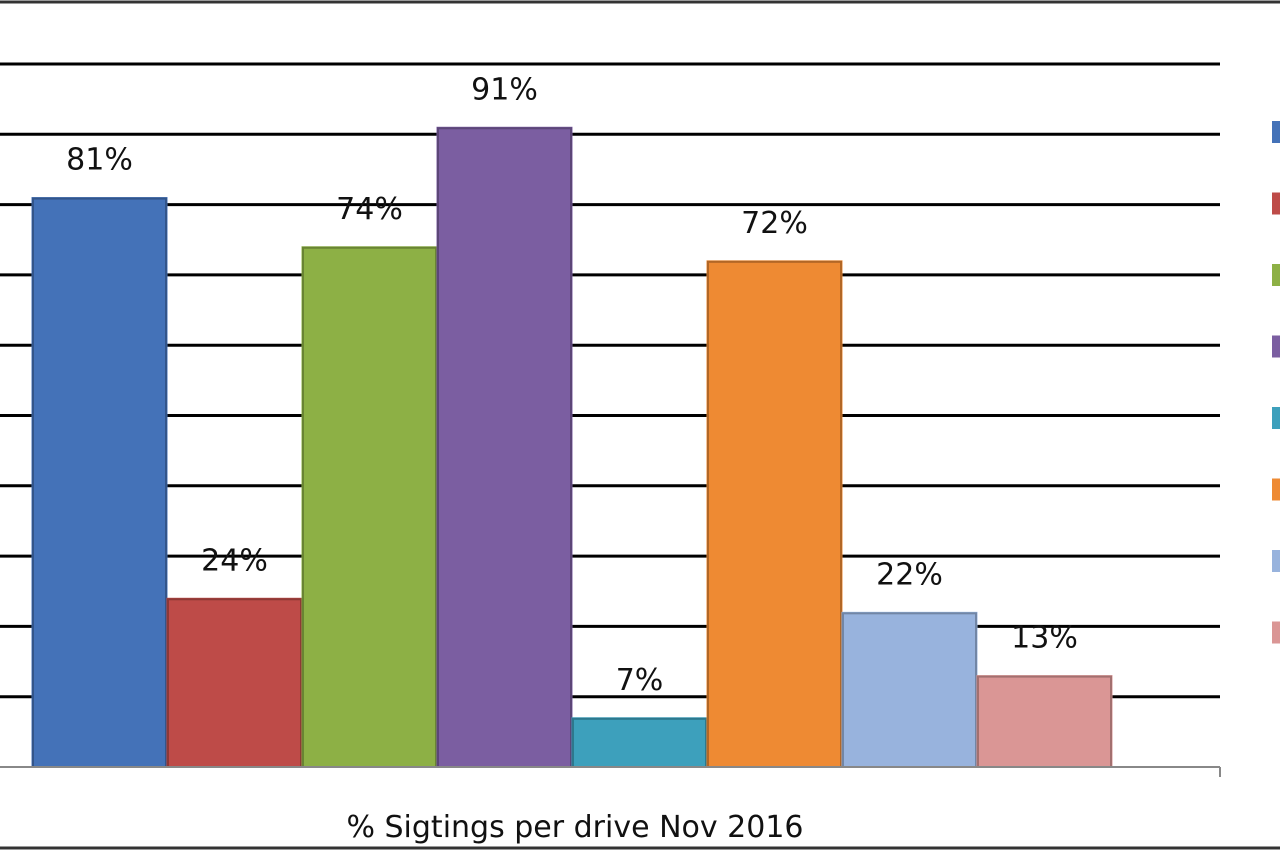 The image size is (1280, 857). What do you see at coordinates (574, 827) in the screenshot?
I see `x-axis-title: % Sigtings per drive Nov 2016` at bounding box center [574, 827].